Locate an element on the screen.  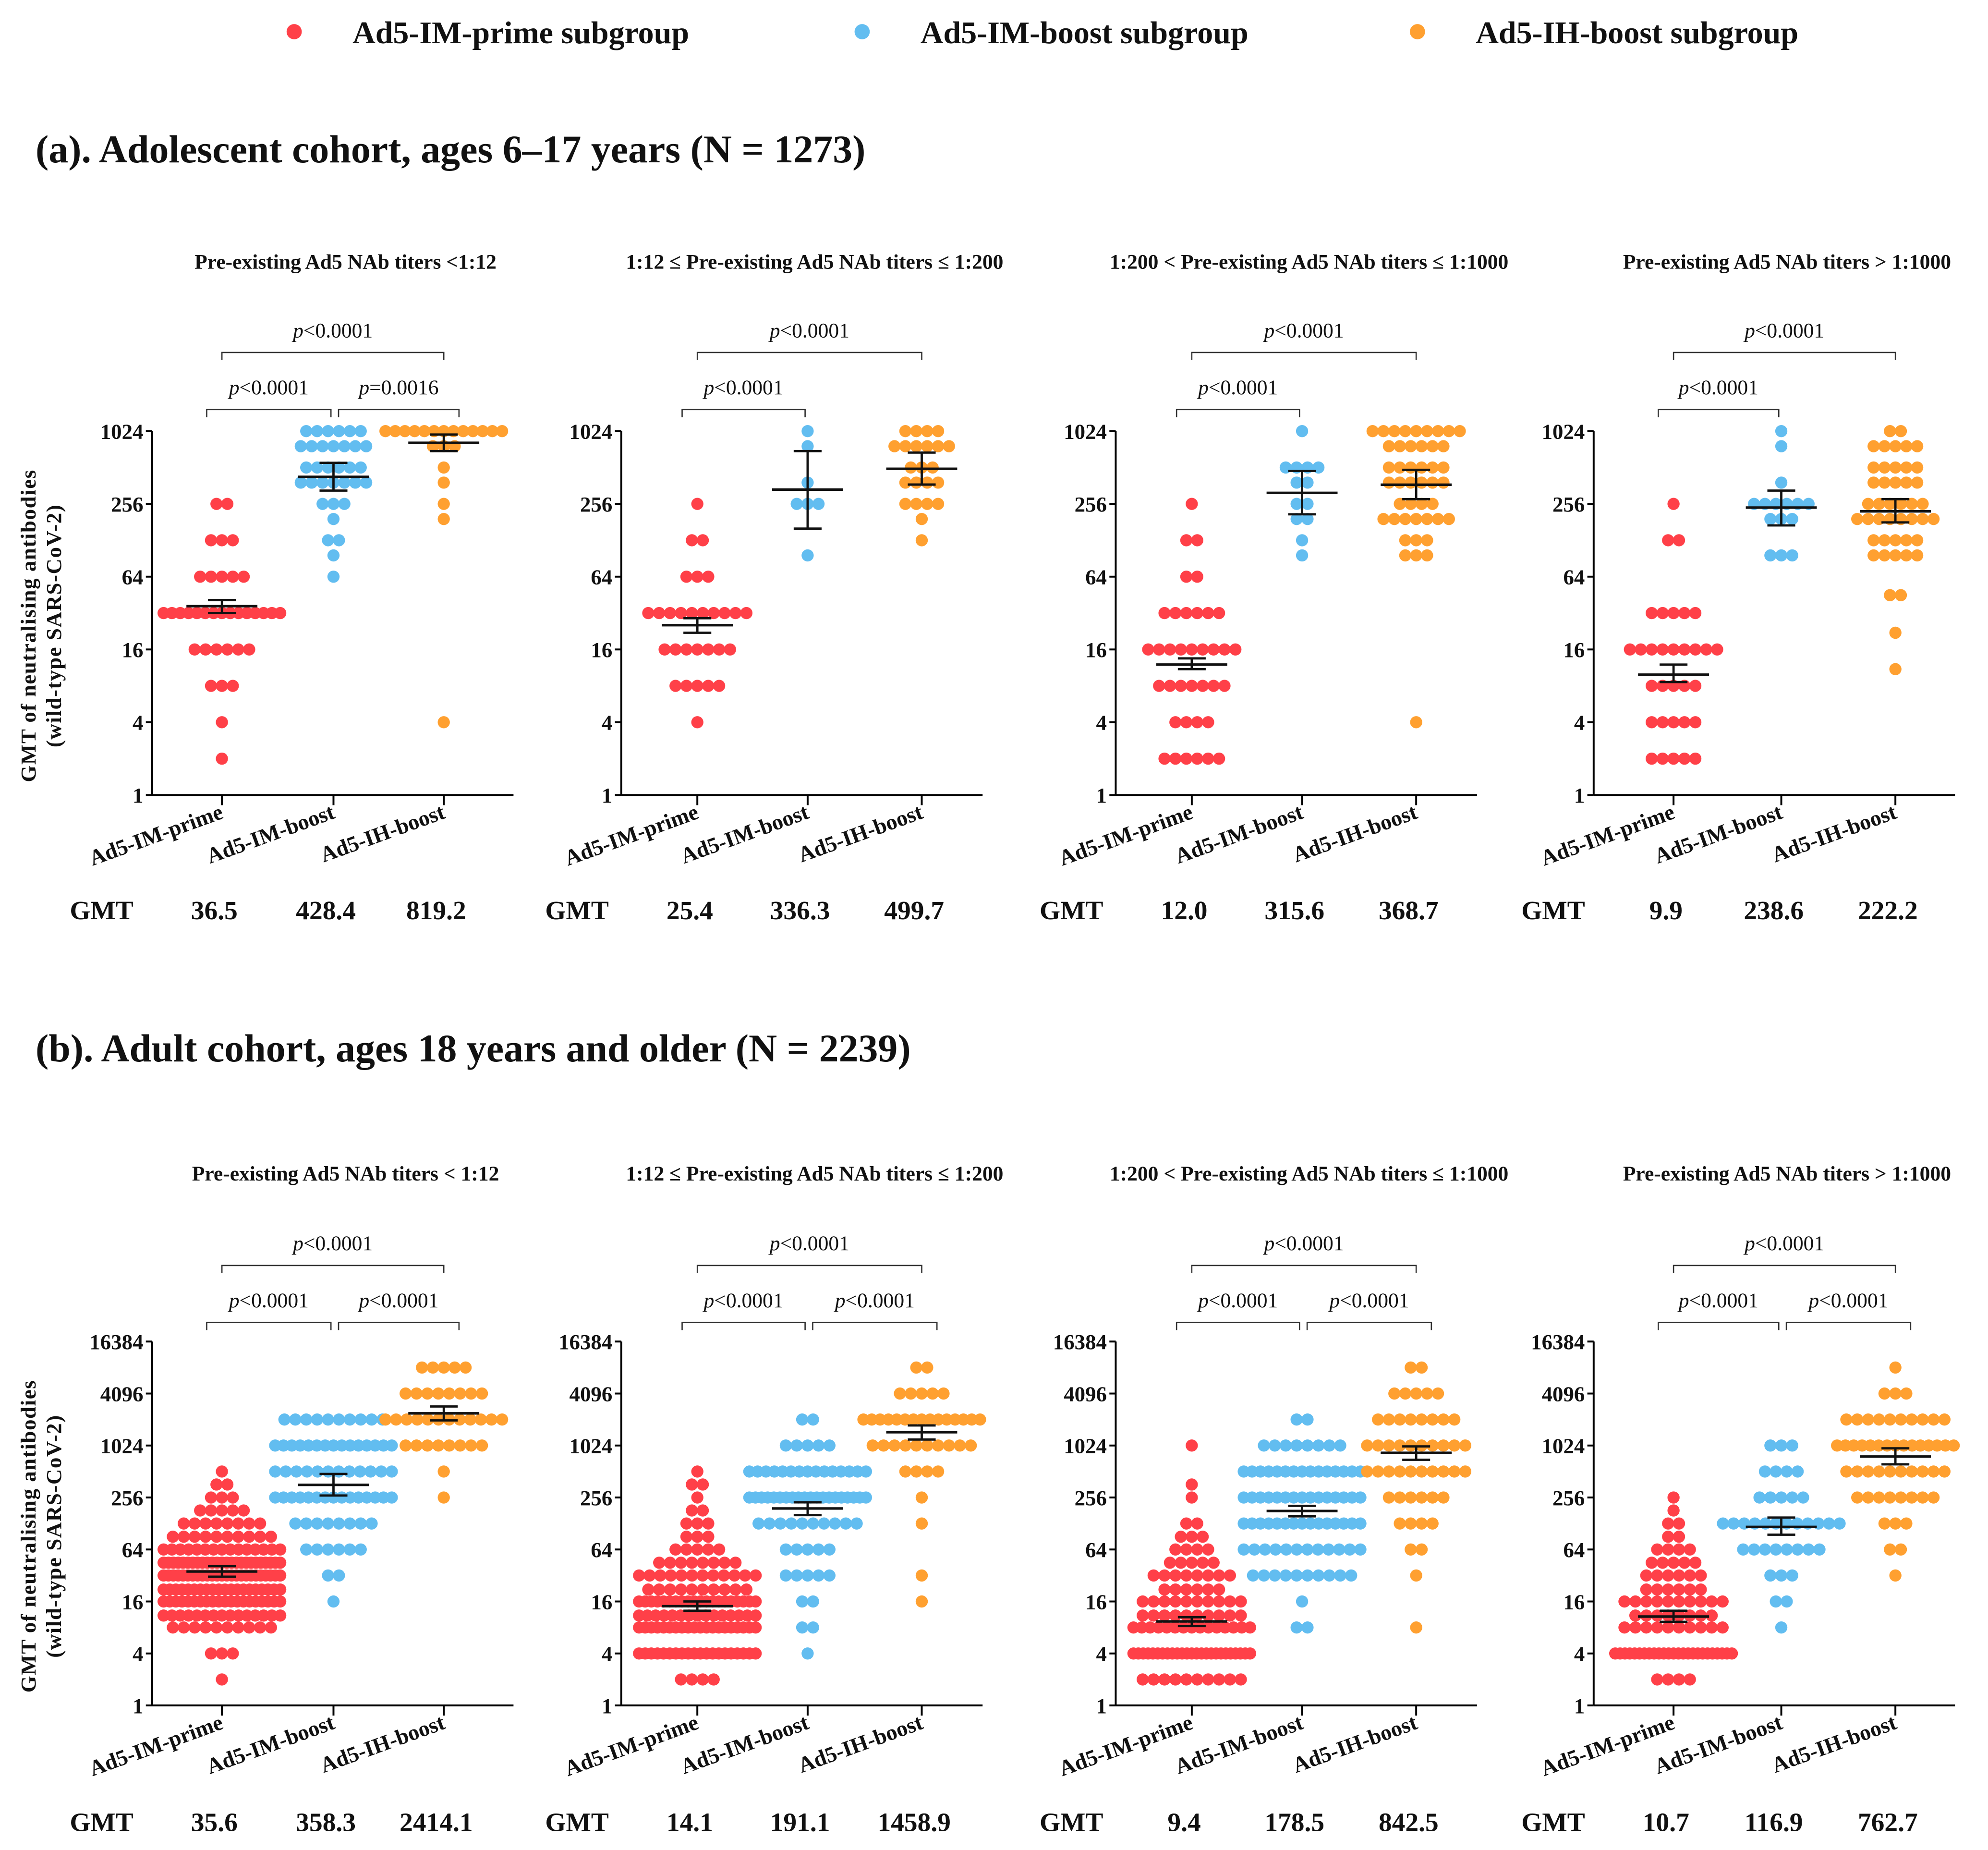
gmt-value: 12.0 is located at coordinates (1184, 910).